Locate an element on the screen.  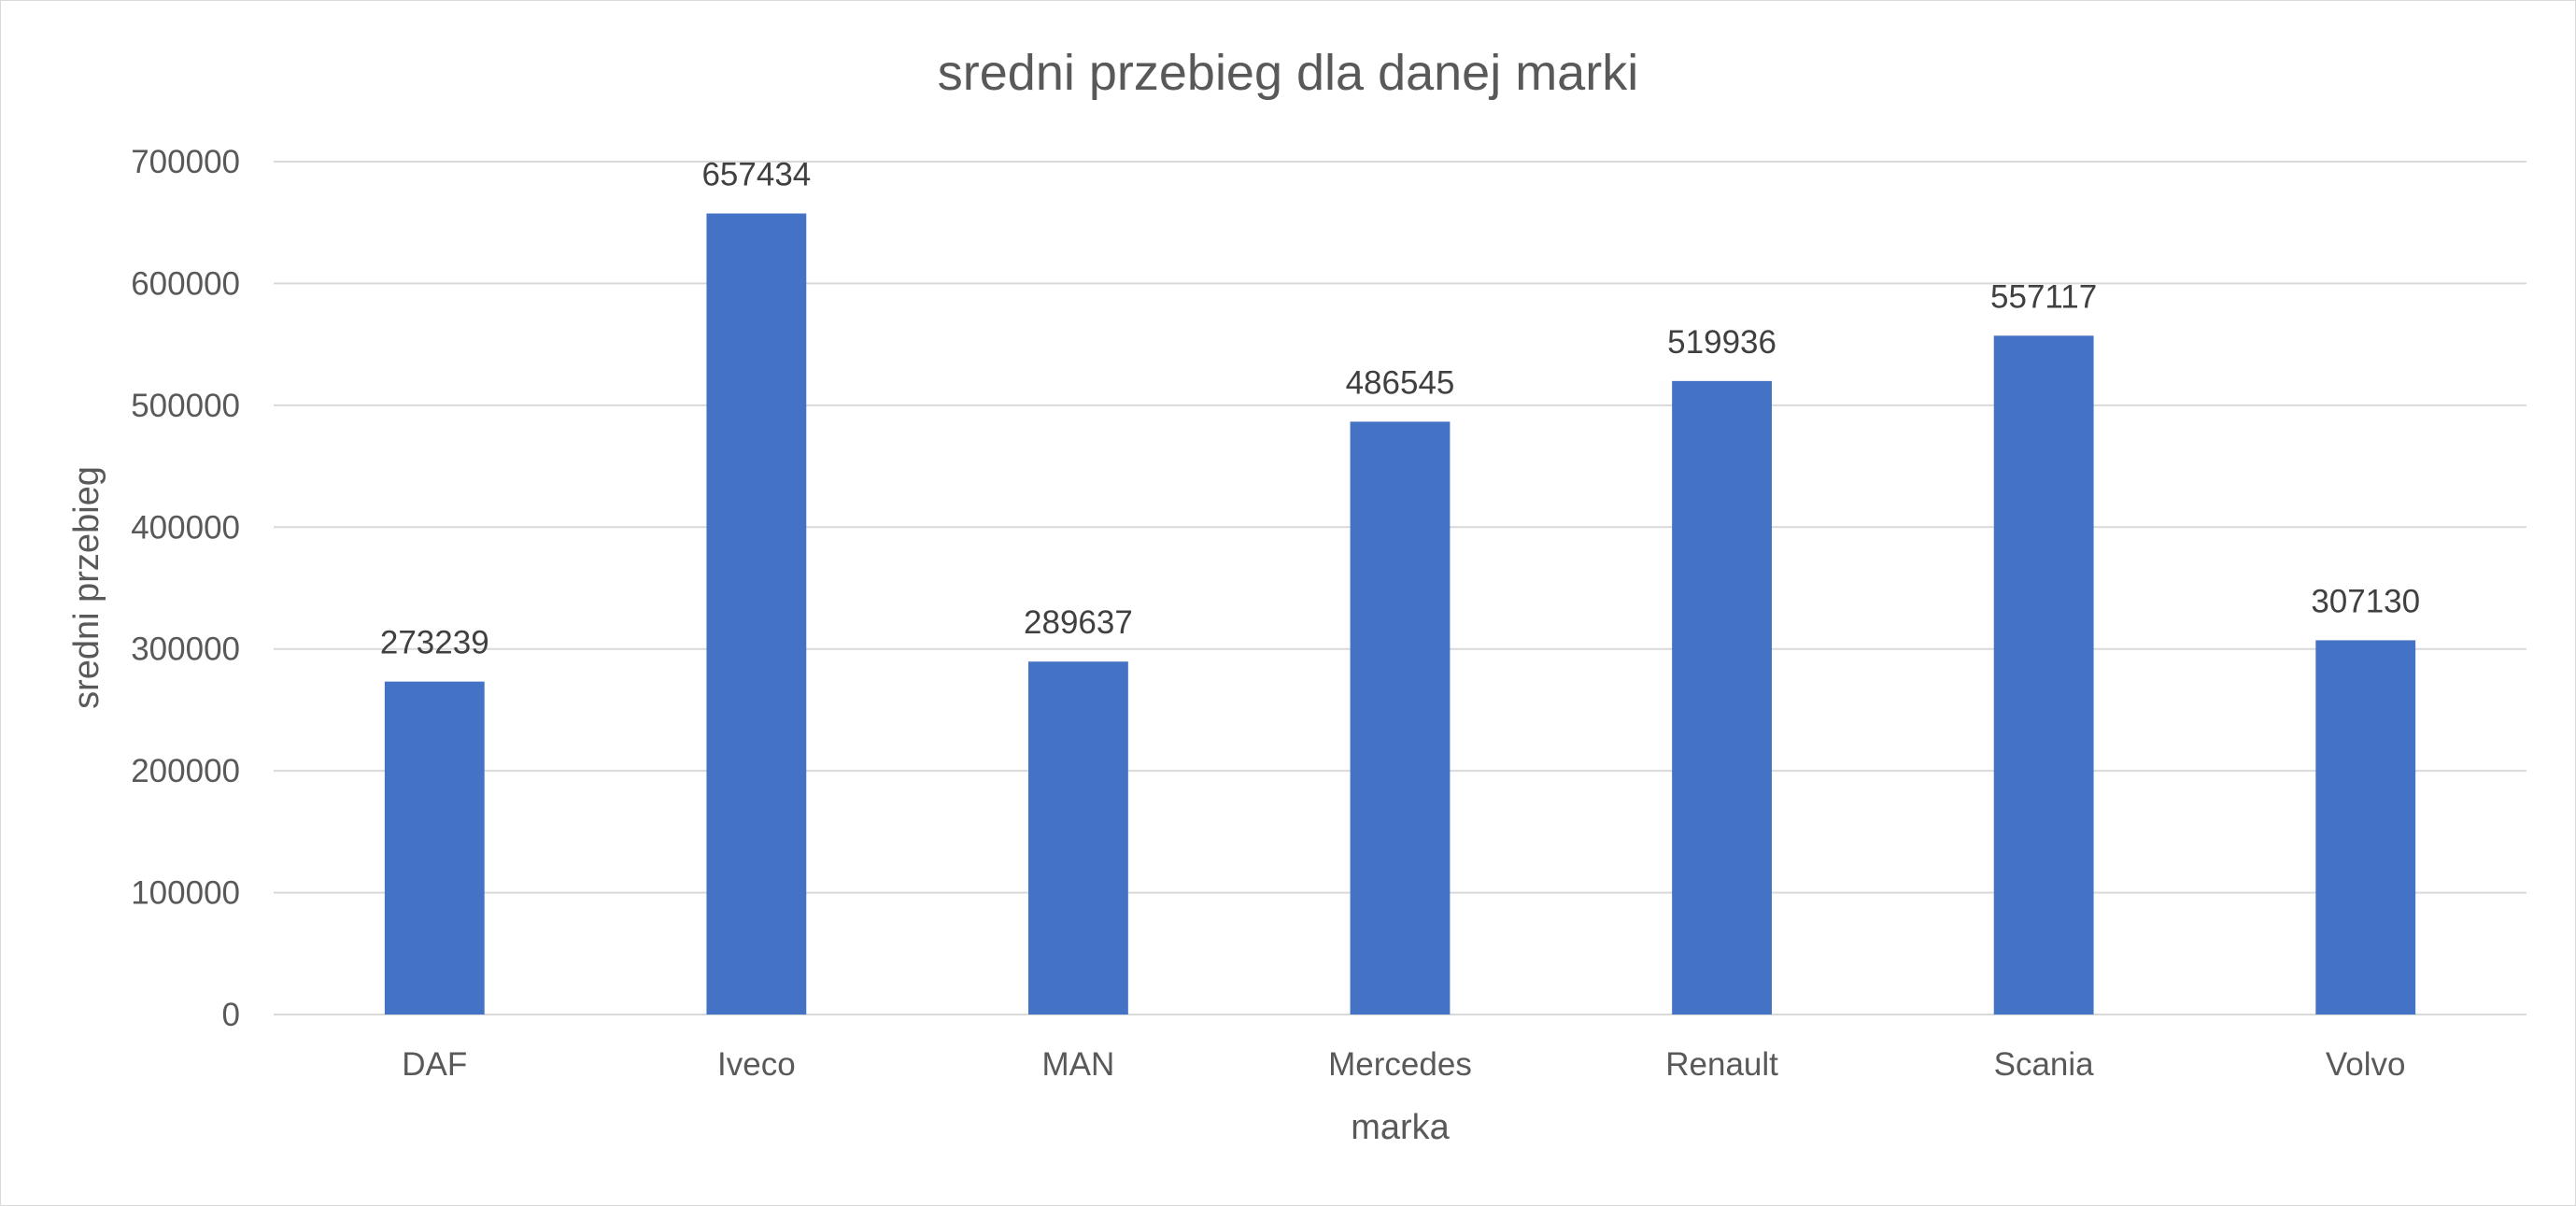
data-label-scania: 557117 is located at coordinates (2044, 296).